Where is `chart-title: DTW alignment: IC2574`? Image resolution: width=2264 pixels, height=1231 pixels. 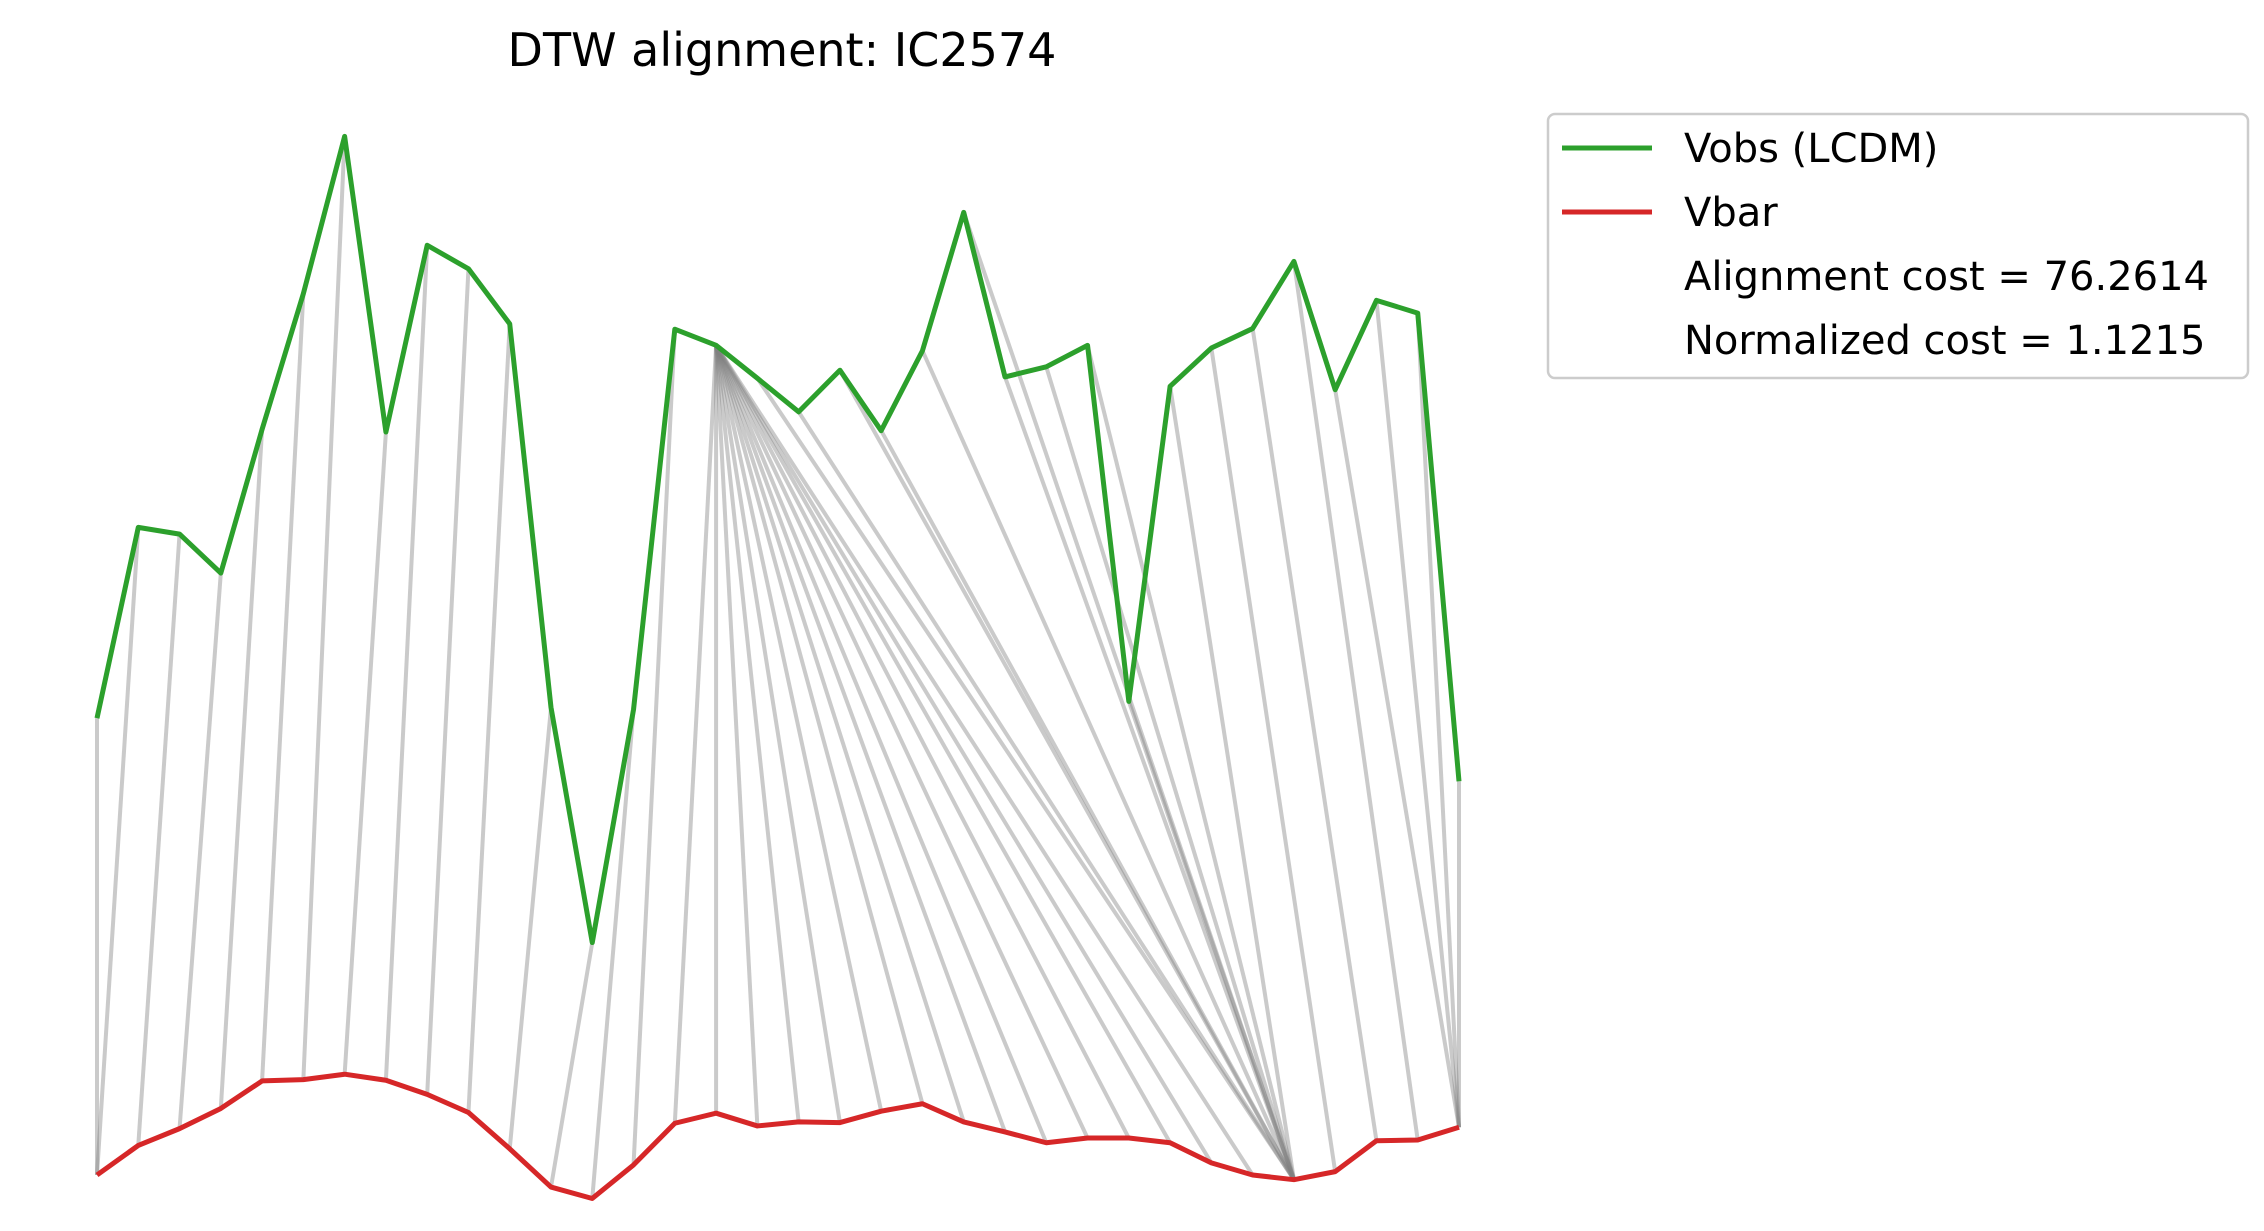 chart-title: DTW alignment: IC2574 is located at coordinates (782, 50).